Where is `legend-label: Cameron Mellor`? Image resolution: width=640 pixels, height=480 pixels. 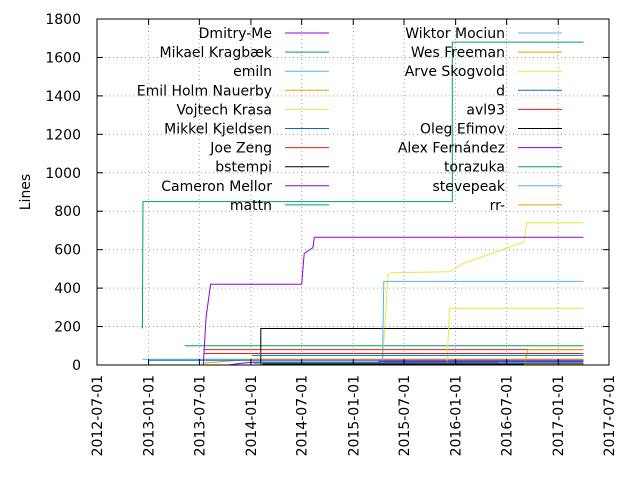
legend-label: Cameron Mellor is located at coordinates (216, 187).